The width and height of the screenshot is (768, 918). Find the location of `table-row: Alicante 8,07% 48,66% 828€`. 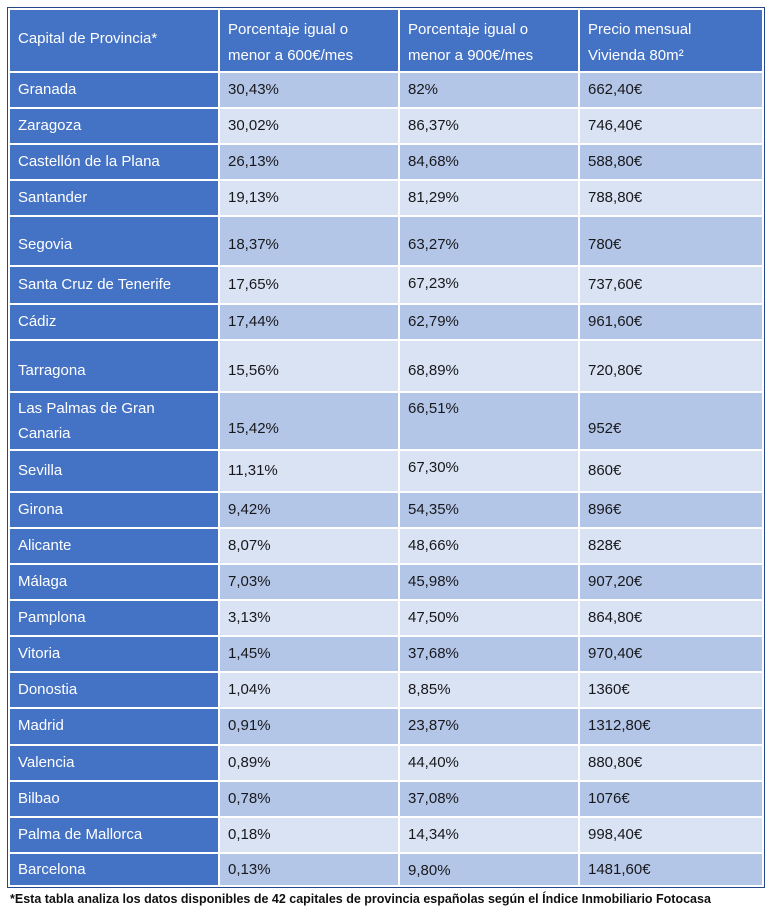

table-row: Alicante 8,07% 48,66% 828€ is located at coordinates (386, 545).